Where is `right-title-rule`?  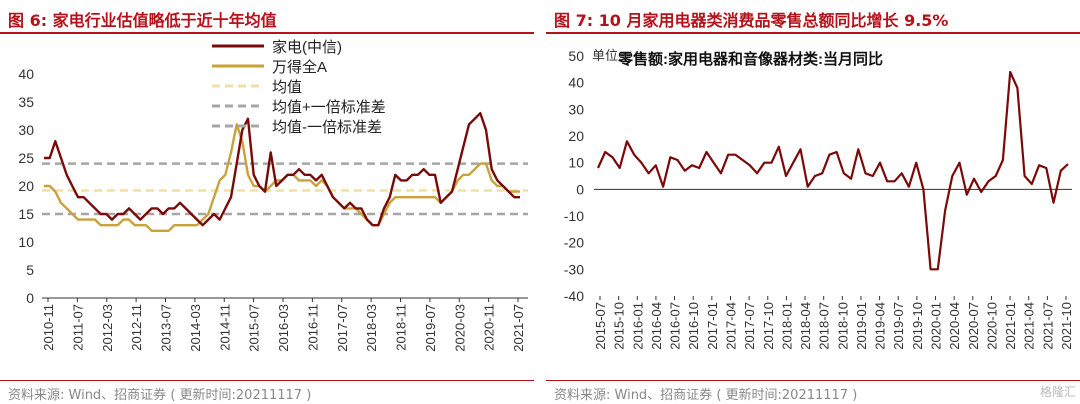 right-title-rule is located at coordinates (813, 33).